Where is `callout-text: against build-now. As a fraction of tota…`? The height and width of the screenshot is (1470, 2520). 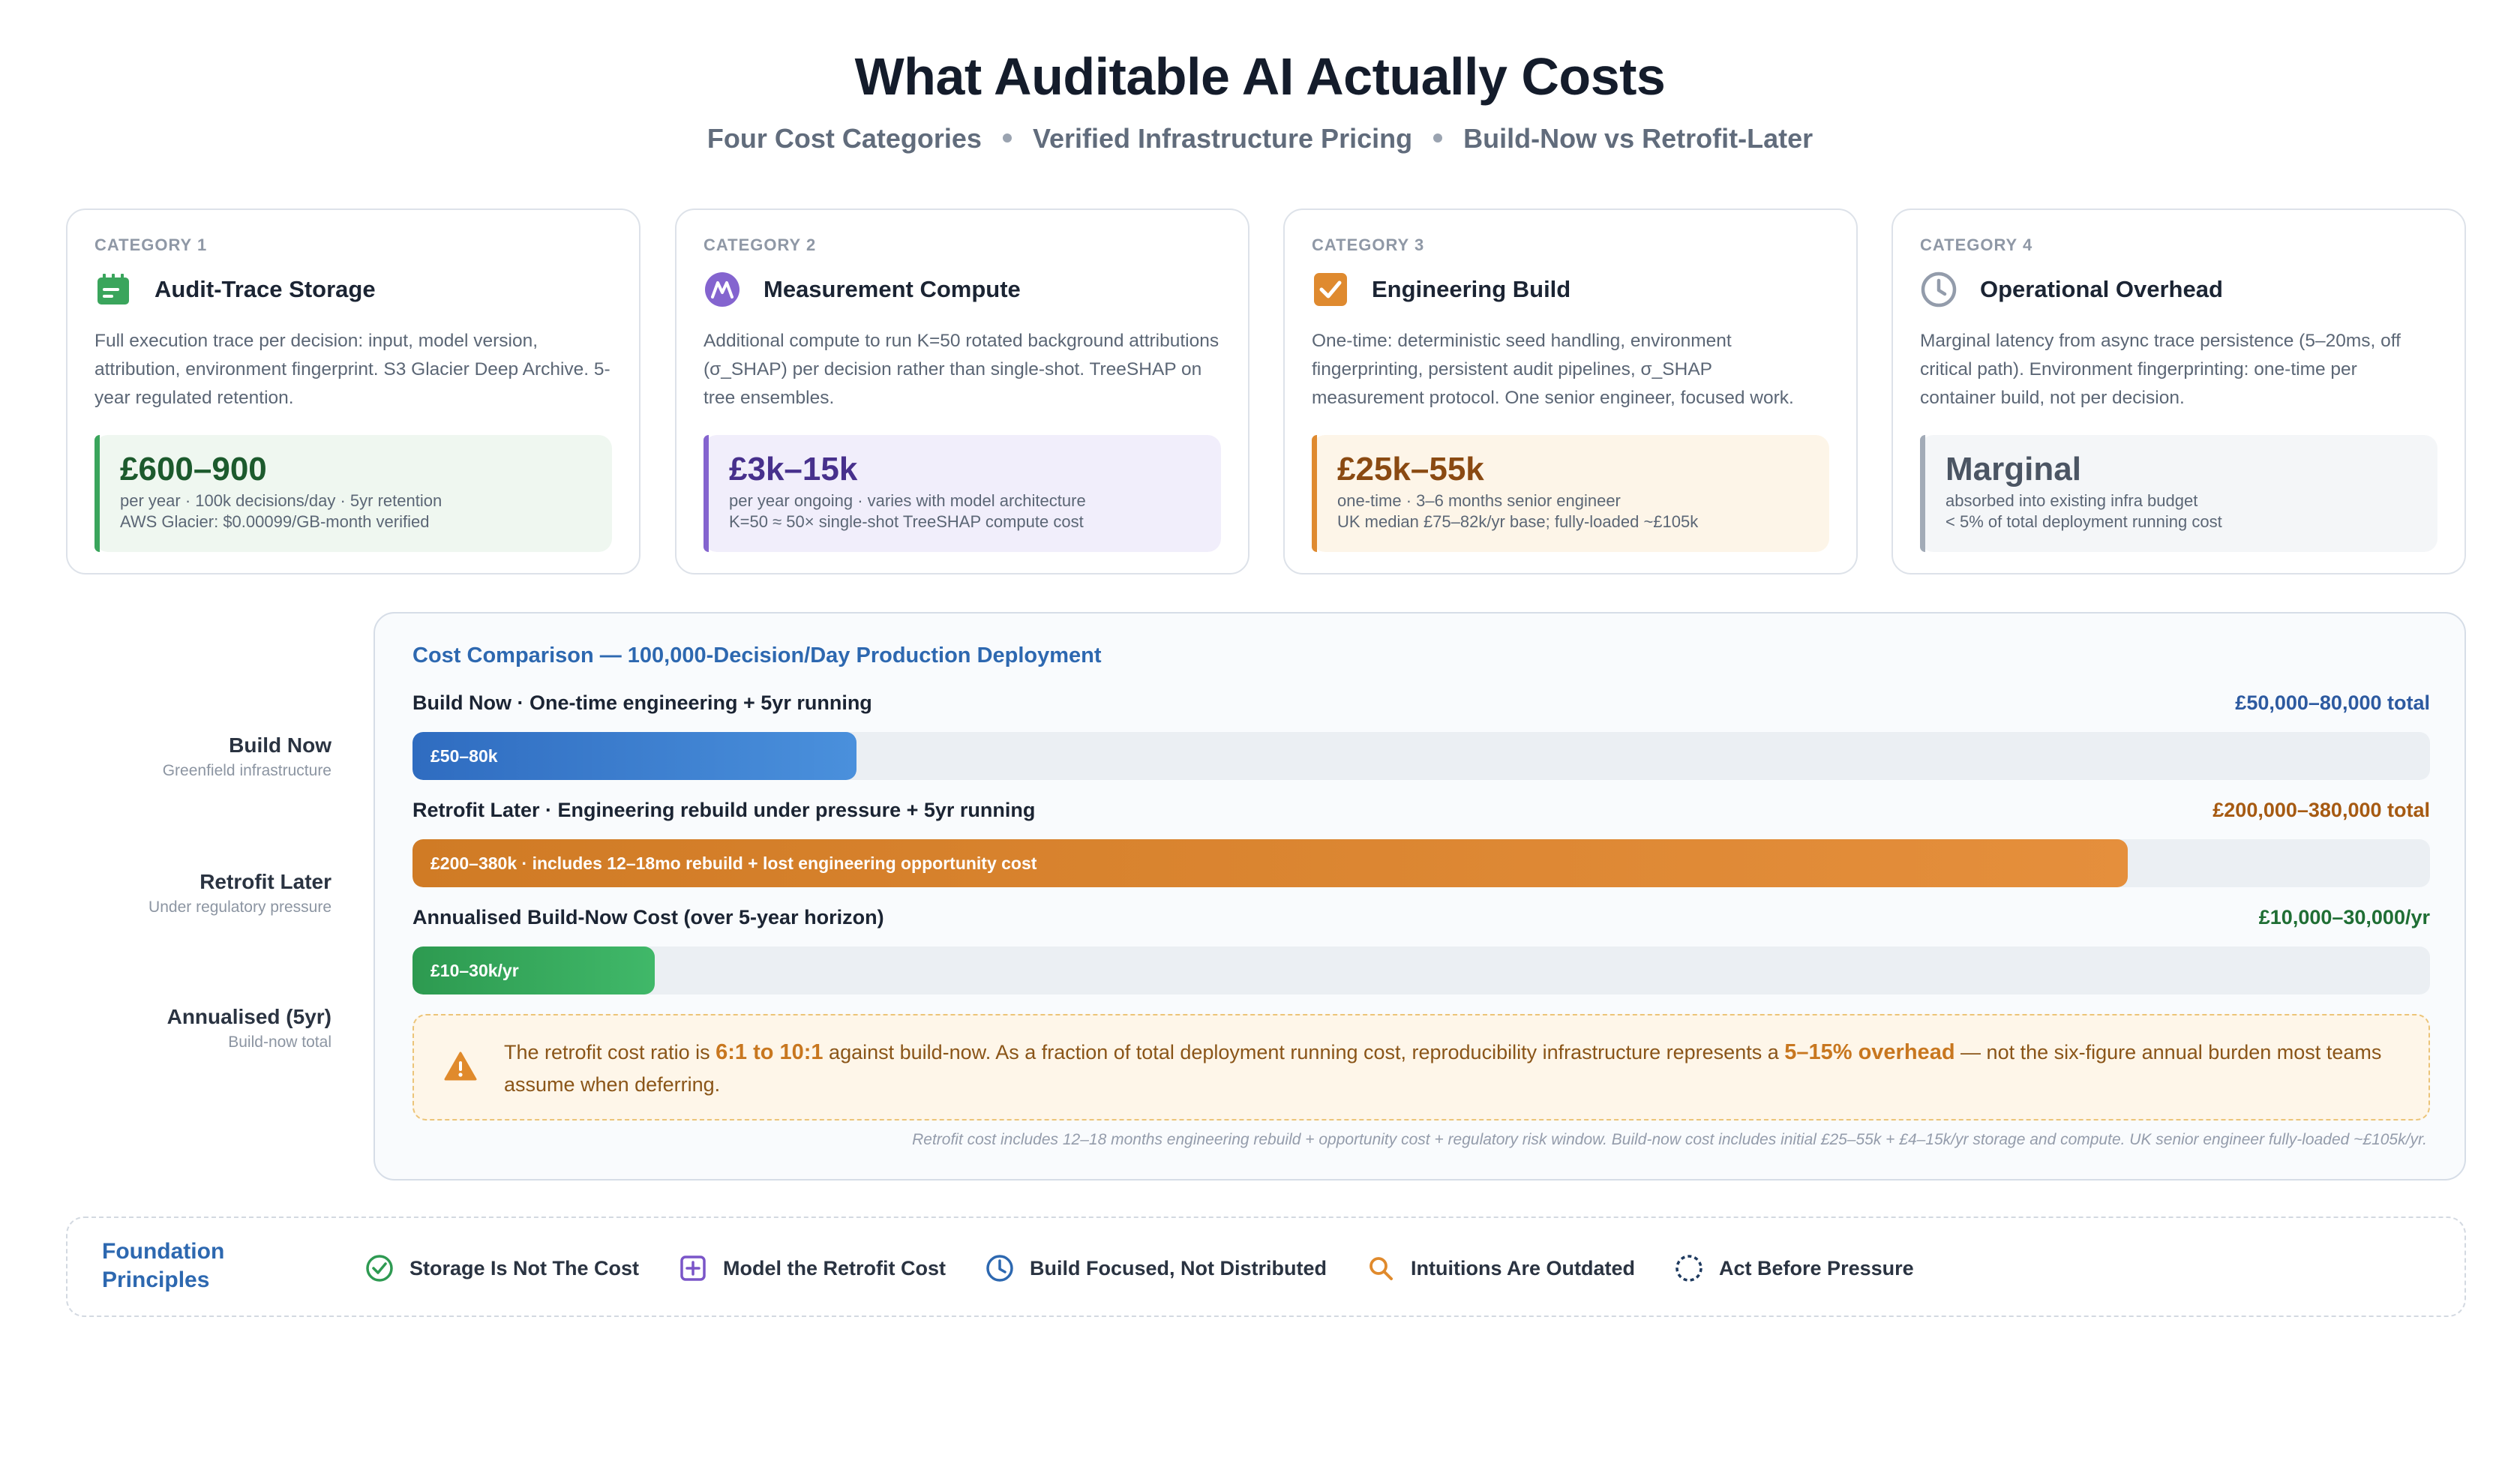 callout-text: against build-now. As a fraction of tota… is located at coordinates (1304, 1052).